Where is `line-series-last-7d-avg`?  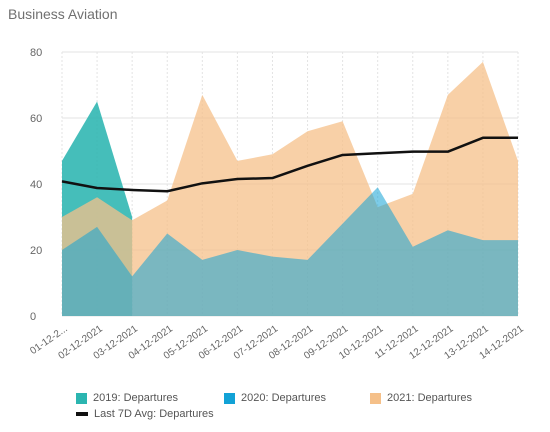 line-series-last-7d-avg is located at coordinates (289, 164).